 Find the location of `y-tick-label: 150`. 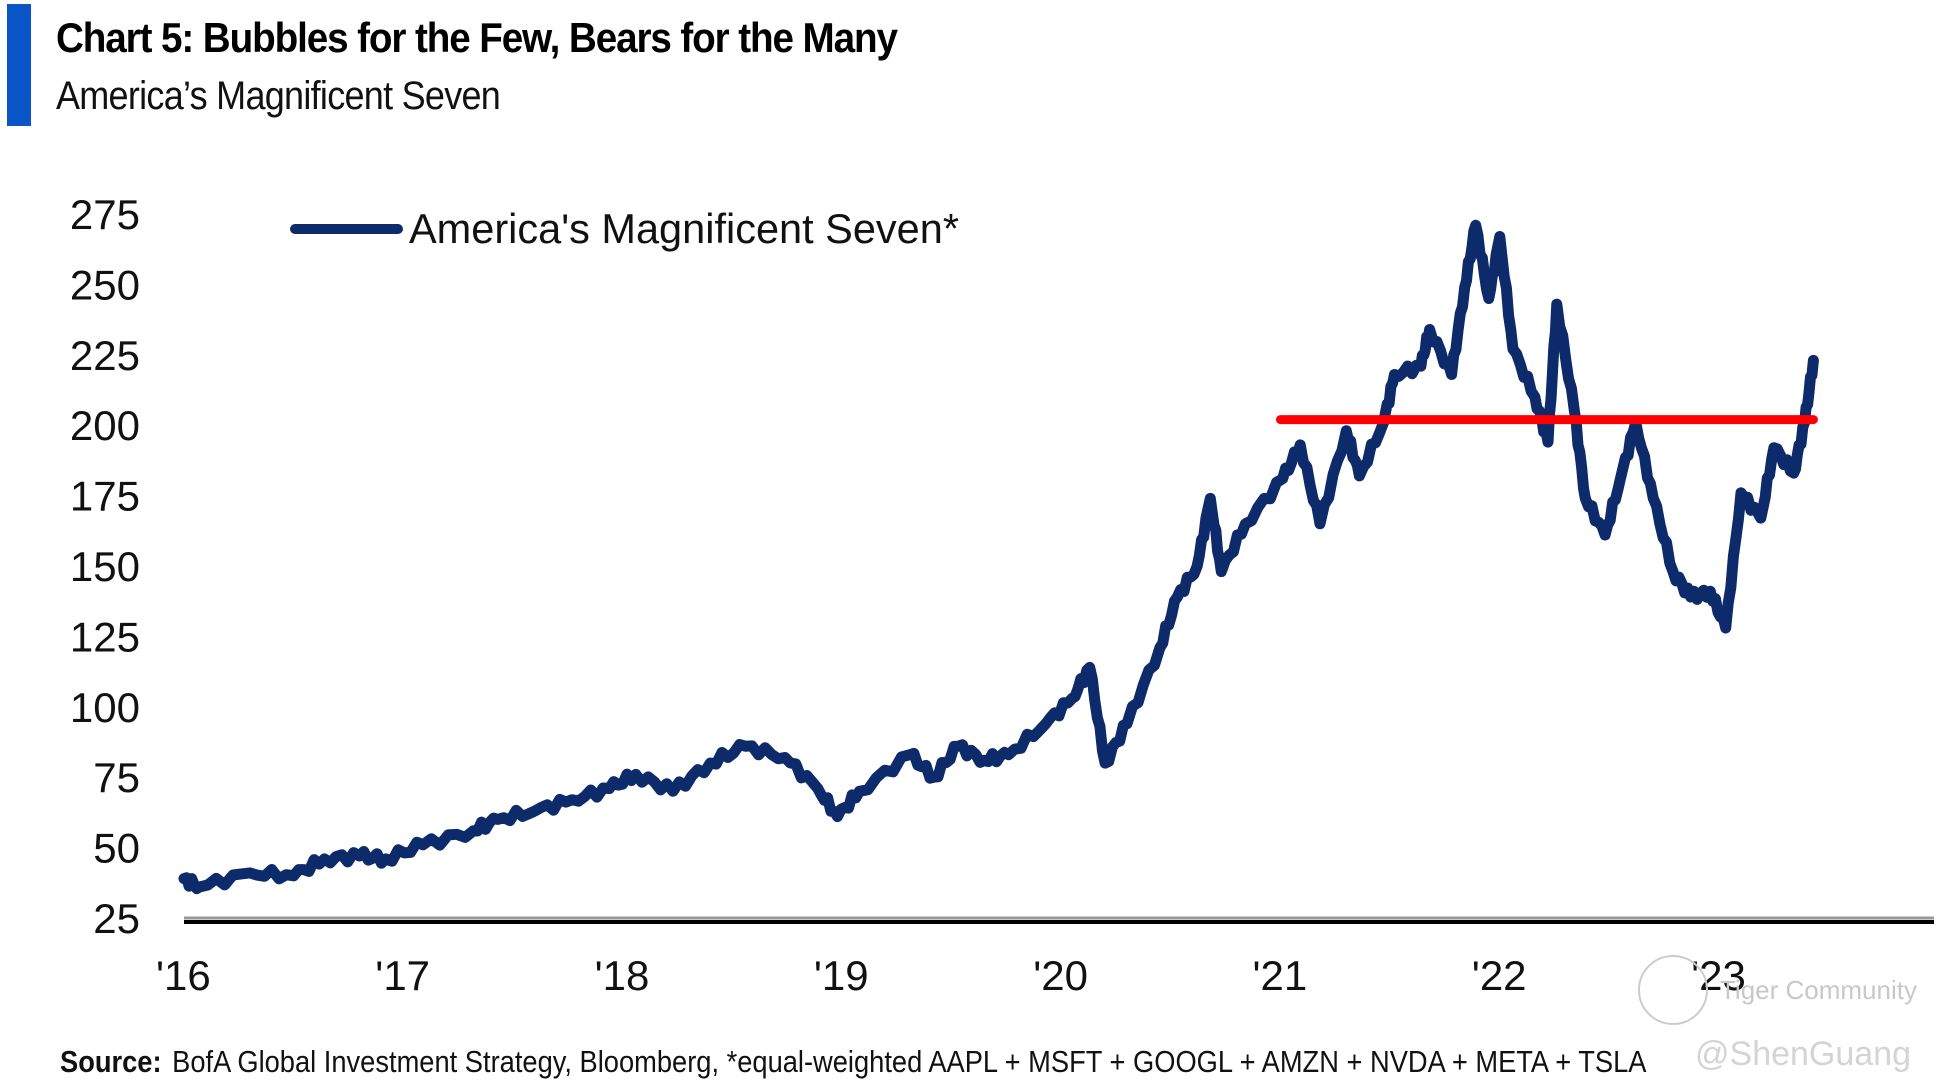

y-tick-label: 150 is located at coordinates (105, 566).